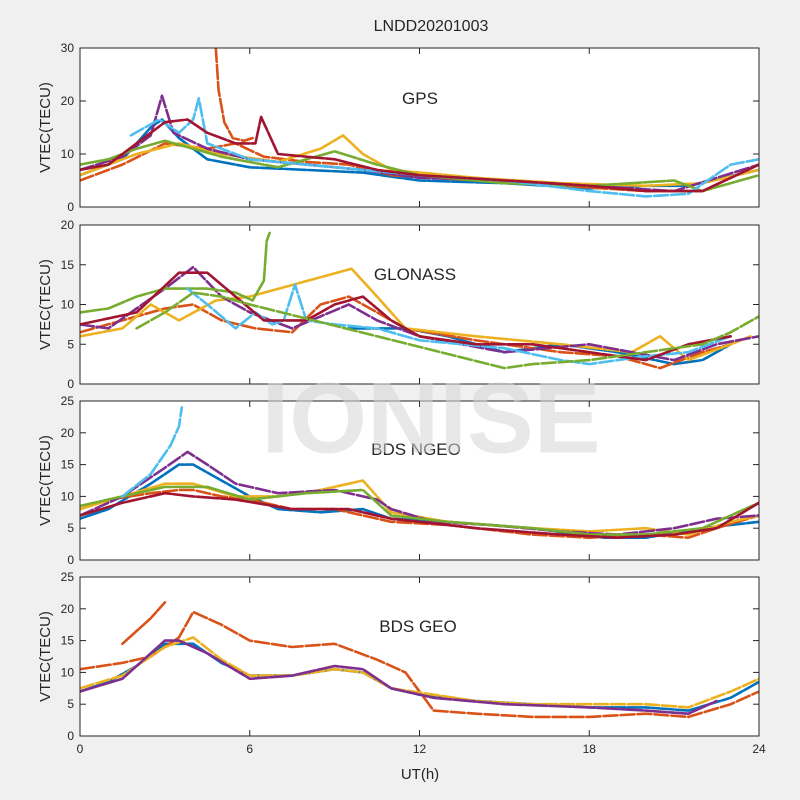 This screenshot has width=800, height=800. Describe the element at coordinates (420, 749) in the screenshot. I see `x-tick-label: 12` at that location.